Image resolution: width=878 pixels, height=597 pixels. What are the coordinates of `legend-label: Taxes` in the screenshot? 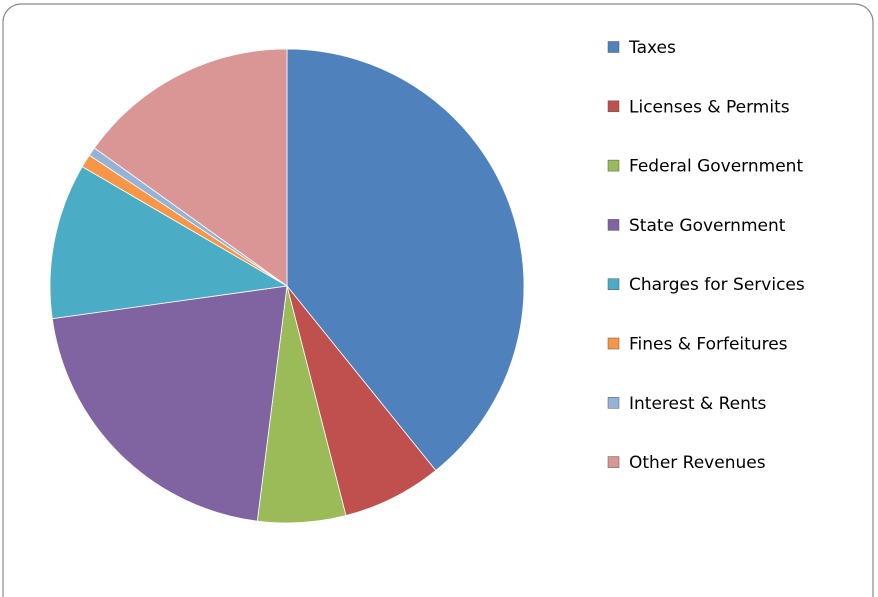 It's located at (652, 48).